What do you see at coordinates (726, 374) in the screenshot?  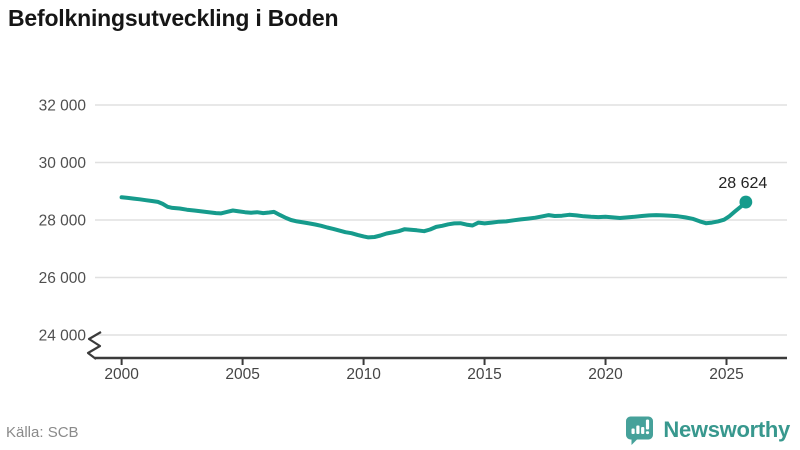 I see `x-tick-label: 2025` at bounding box center [726, 374].